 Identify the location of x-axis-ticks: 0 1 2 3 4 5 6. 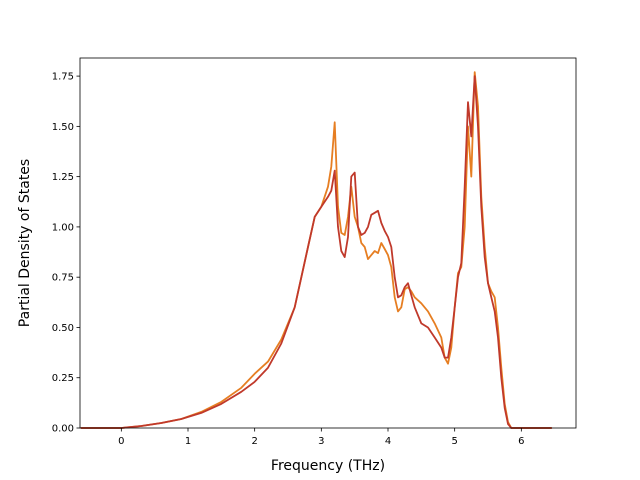
(321, 437).